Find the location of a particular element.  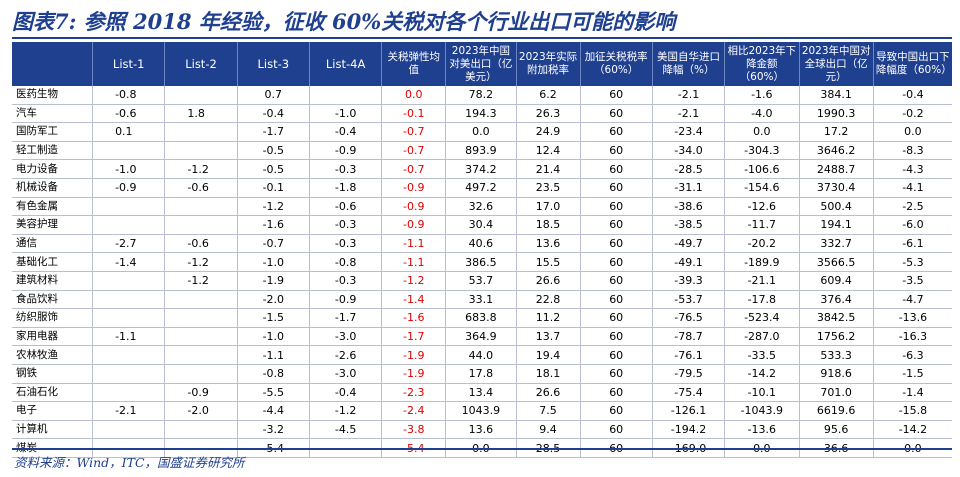

table-cell: 497.2 is located at coordinates (481, 188).